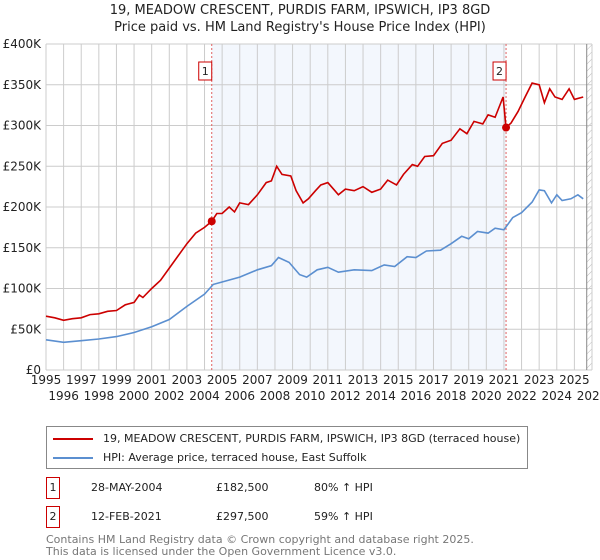 This screenshot has height=560, width=600. I want to click on x-tick-label: 2025, so click(574, 380).